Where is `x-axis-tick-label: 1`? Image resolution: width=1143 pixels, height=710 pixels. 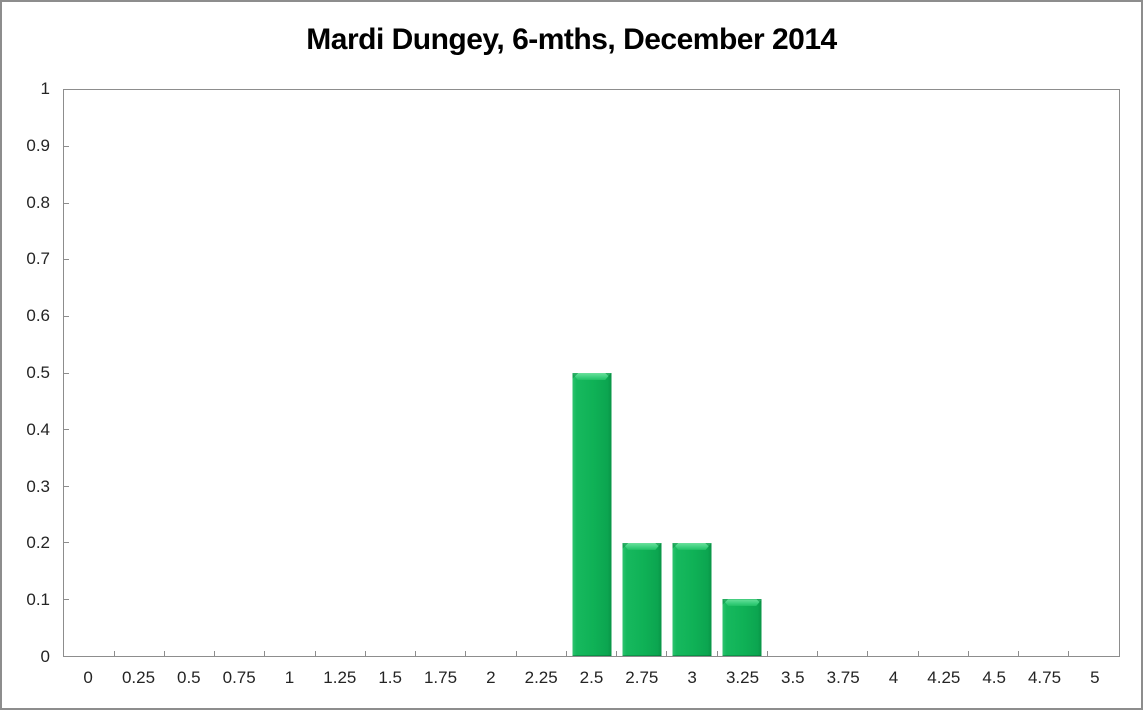
x-axis-tick-label: 1 is located at coordinates (289, 677).